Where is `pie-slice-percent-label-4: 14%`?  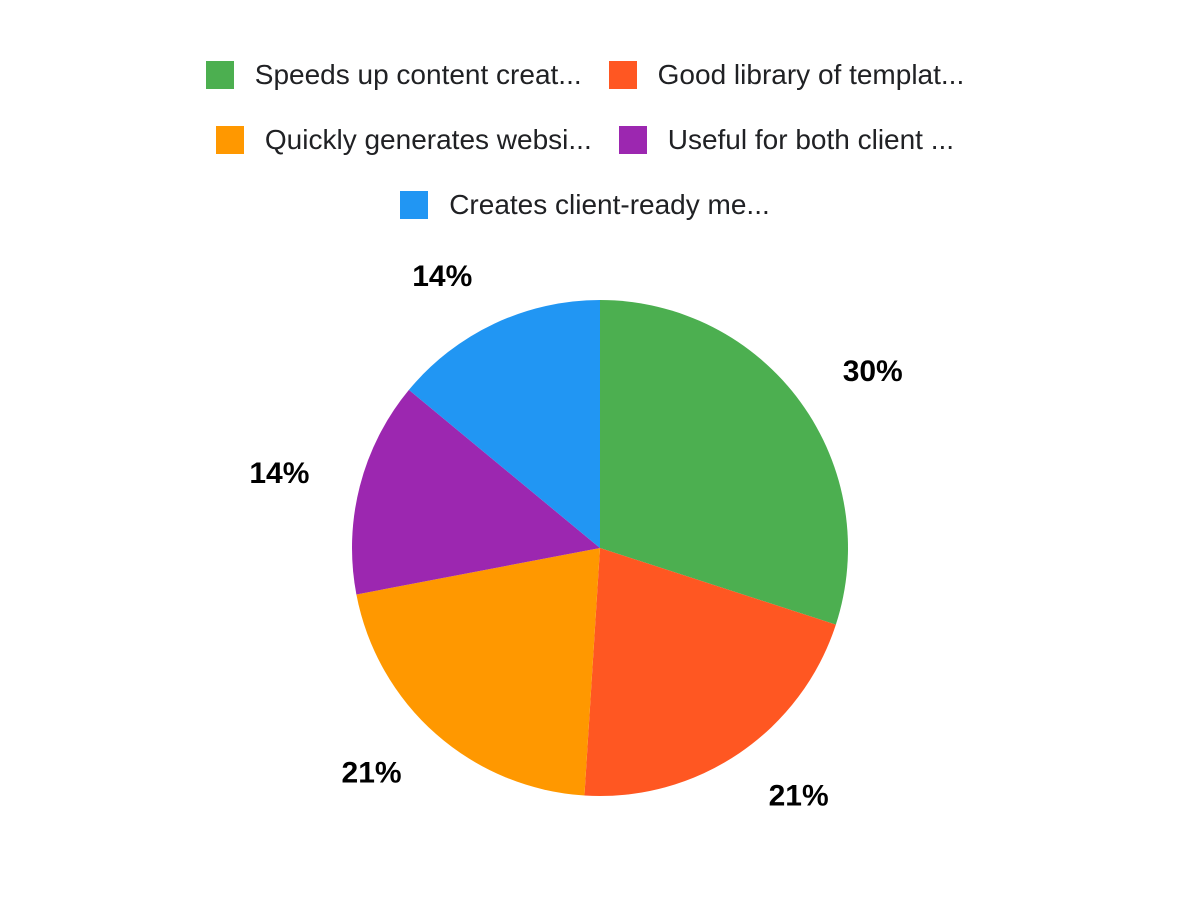
pie-slice-percent-label-4: 14% is located at coordinates (442, 276).